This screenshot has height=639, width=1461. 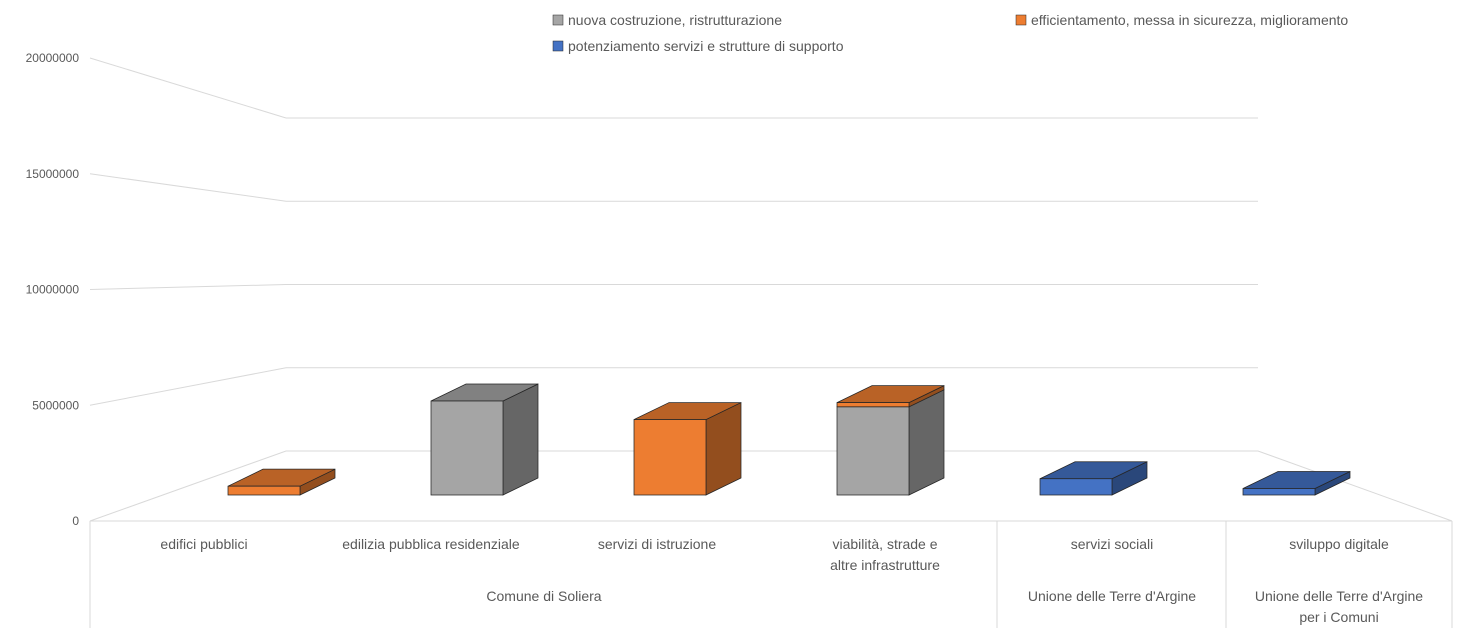 I want to click on category-label: sviluppo digitale, so click(x=1339, y=544).